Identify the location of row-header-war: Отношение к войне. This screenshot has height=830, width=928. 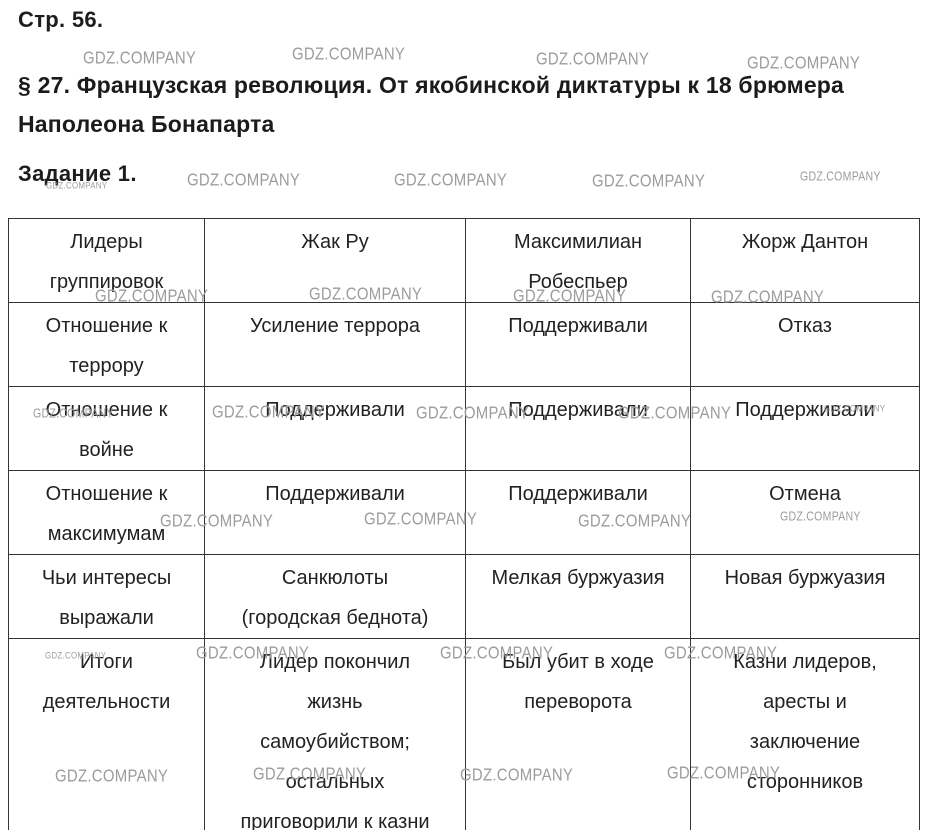
(106, 428).